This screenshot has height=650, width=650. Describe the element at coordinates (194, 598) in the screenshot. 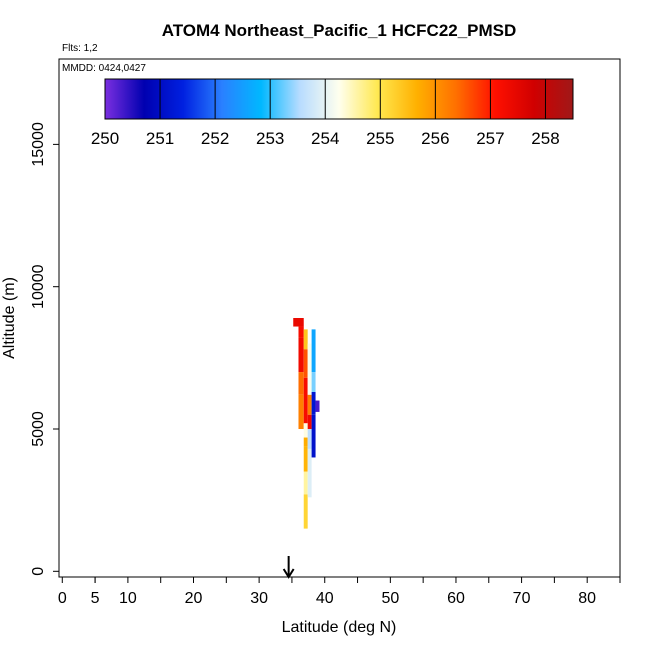

I see `x-tick-label: 20` at that location.